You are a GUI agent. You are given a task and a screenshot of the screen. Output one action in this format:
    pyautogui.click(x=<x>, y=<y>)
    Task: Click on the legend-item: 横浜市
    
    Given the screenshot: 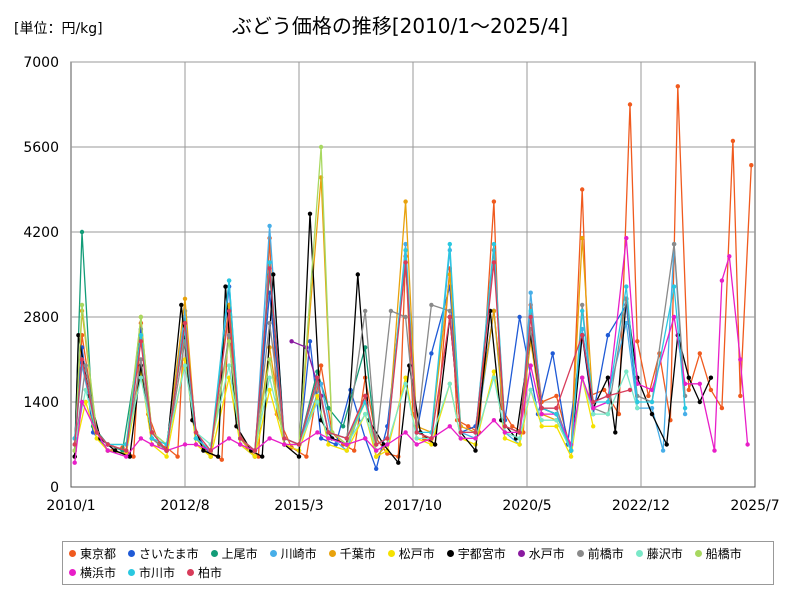 What is the action you would take?
    pyautogui.click(x=92, y=572)
    